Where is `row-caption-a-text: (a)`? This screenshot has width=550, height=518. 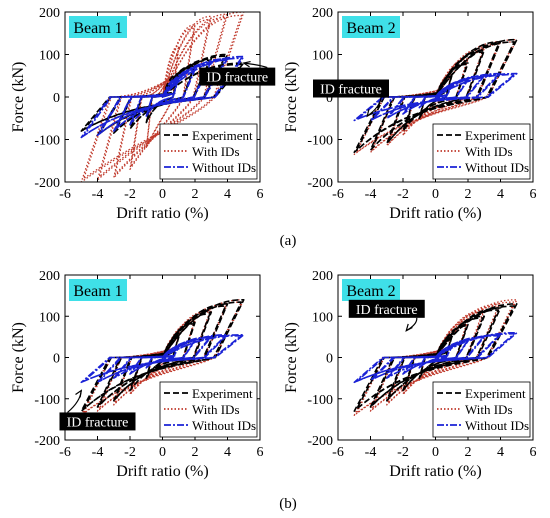 row-caption-a-text: (a) is located at coordinates (288, 241).